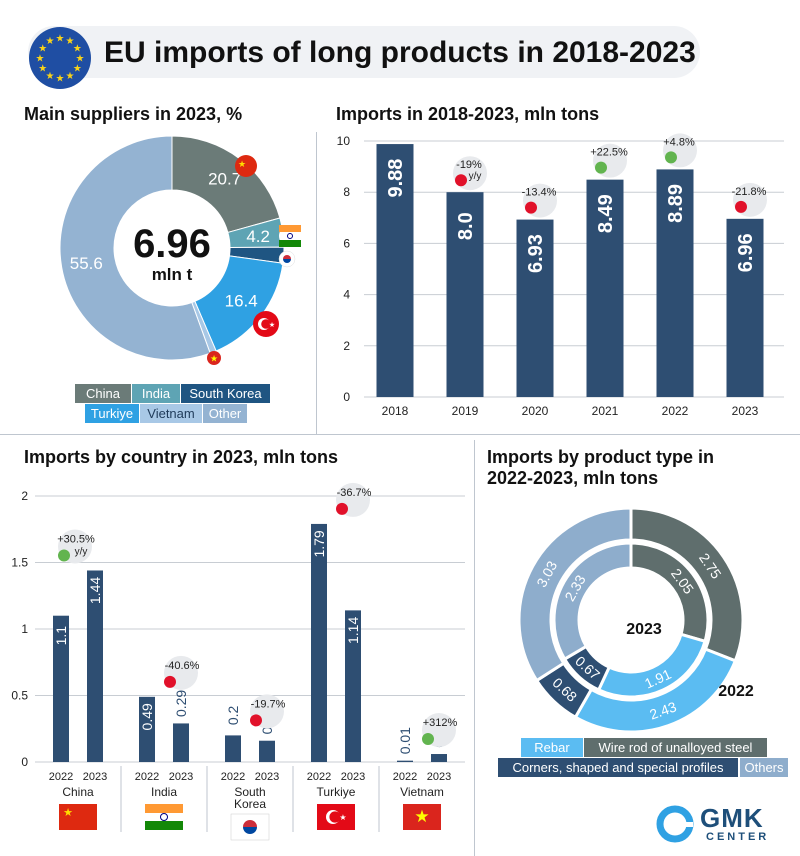 The image size is (800, 856). Describe the element at coordinates (536, 253) in the screenshot. I see `bar-value-label: 6.93` at that location.